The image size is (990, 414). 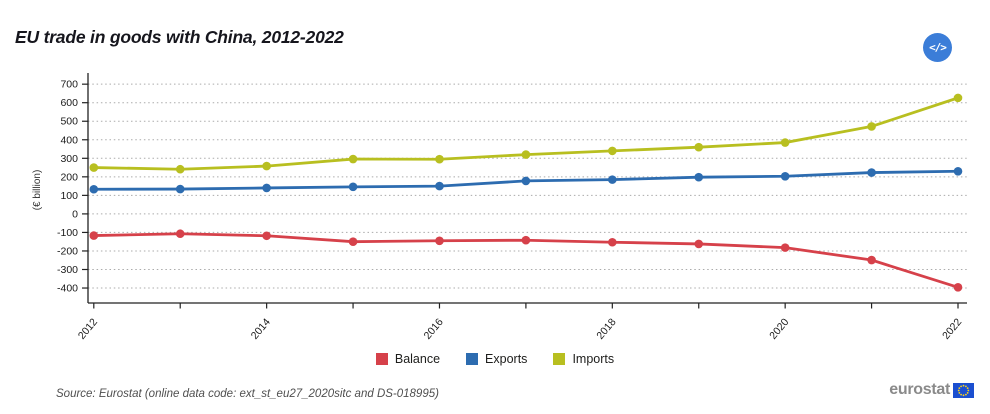 What do you see at coordinates (779, 329) in the screenshot?
I see `svg-text: 2020` at bounding box center [779, 329].